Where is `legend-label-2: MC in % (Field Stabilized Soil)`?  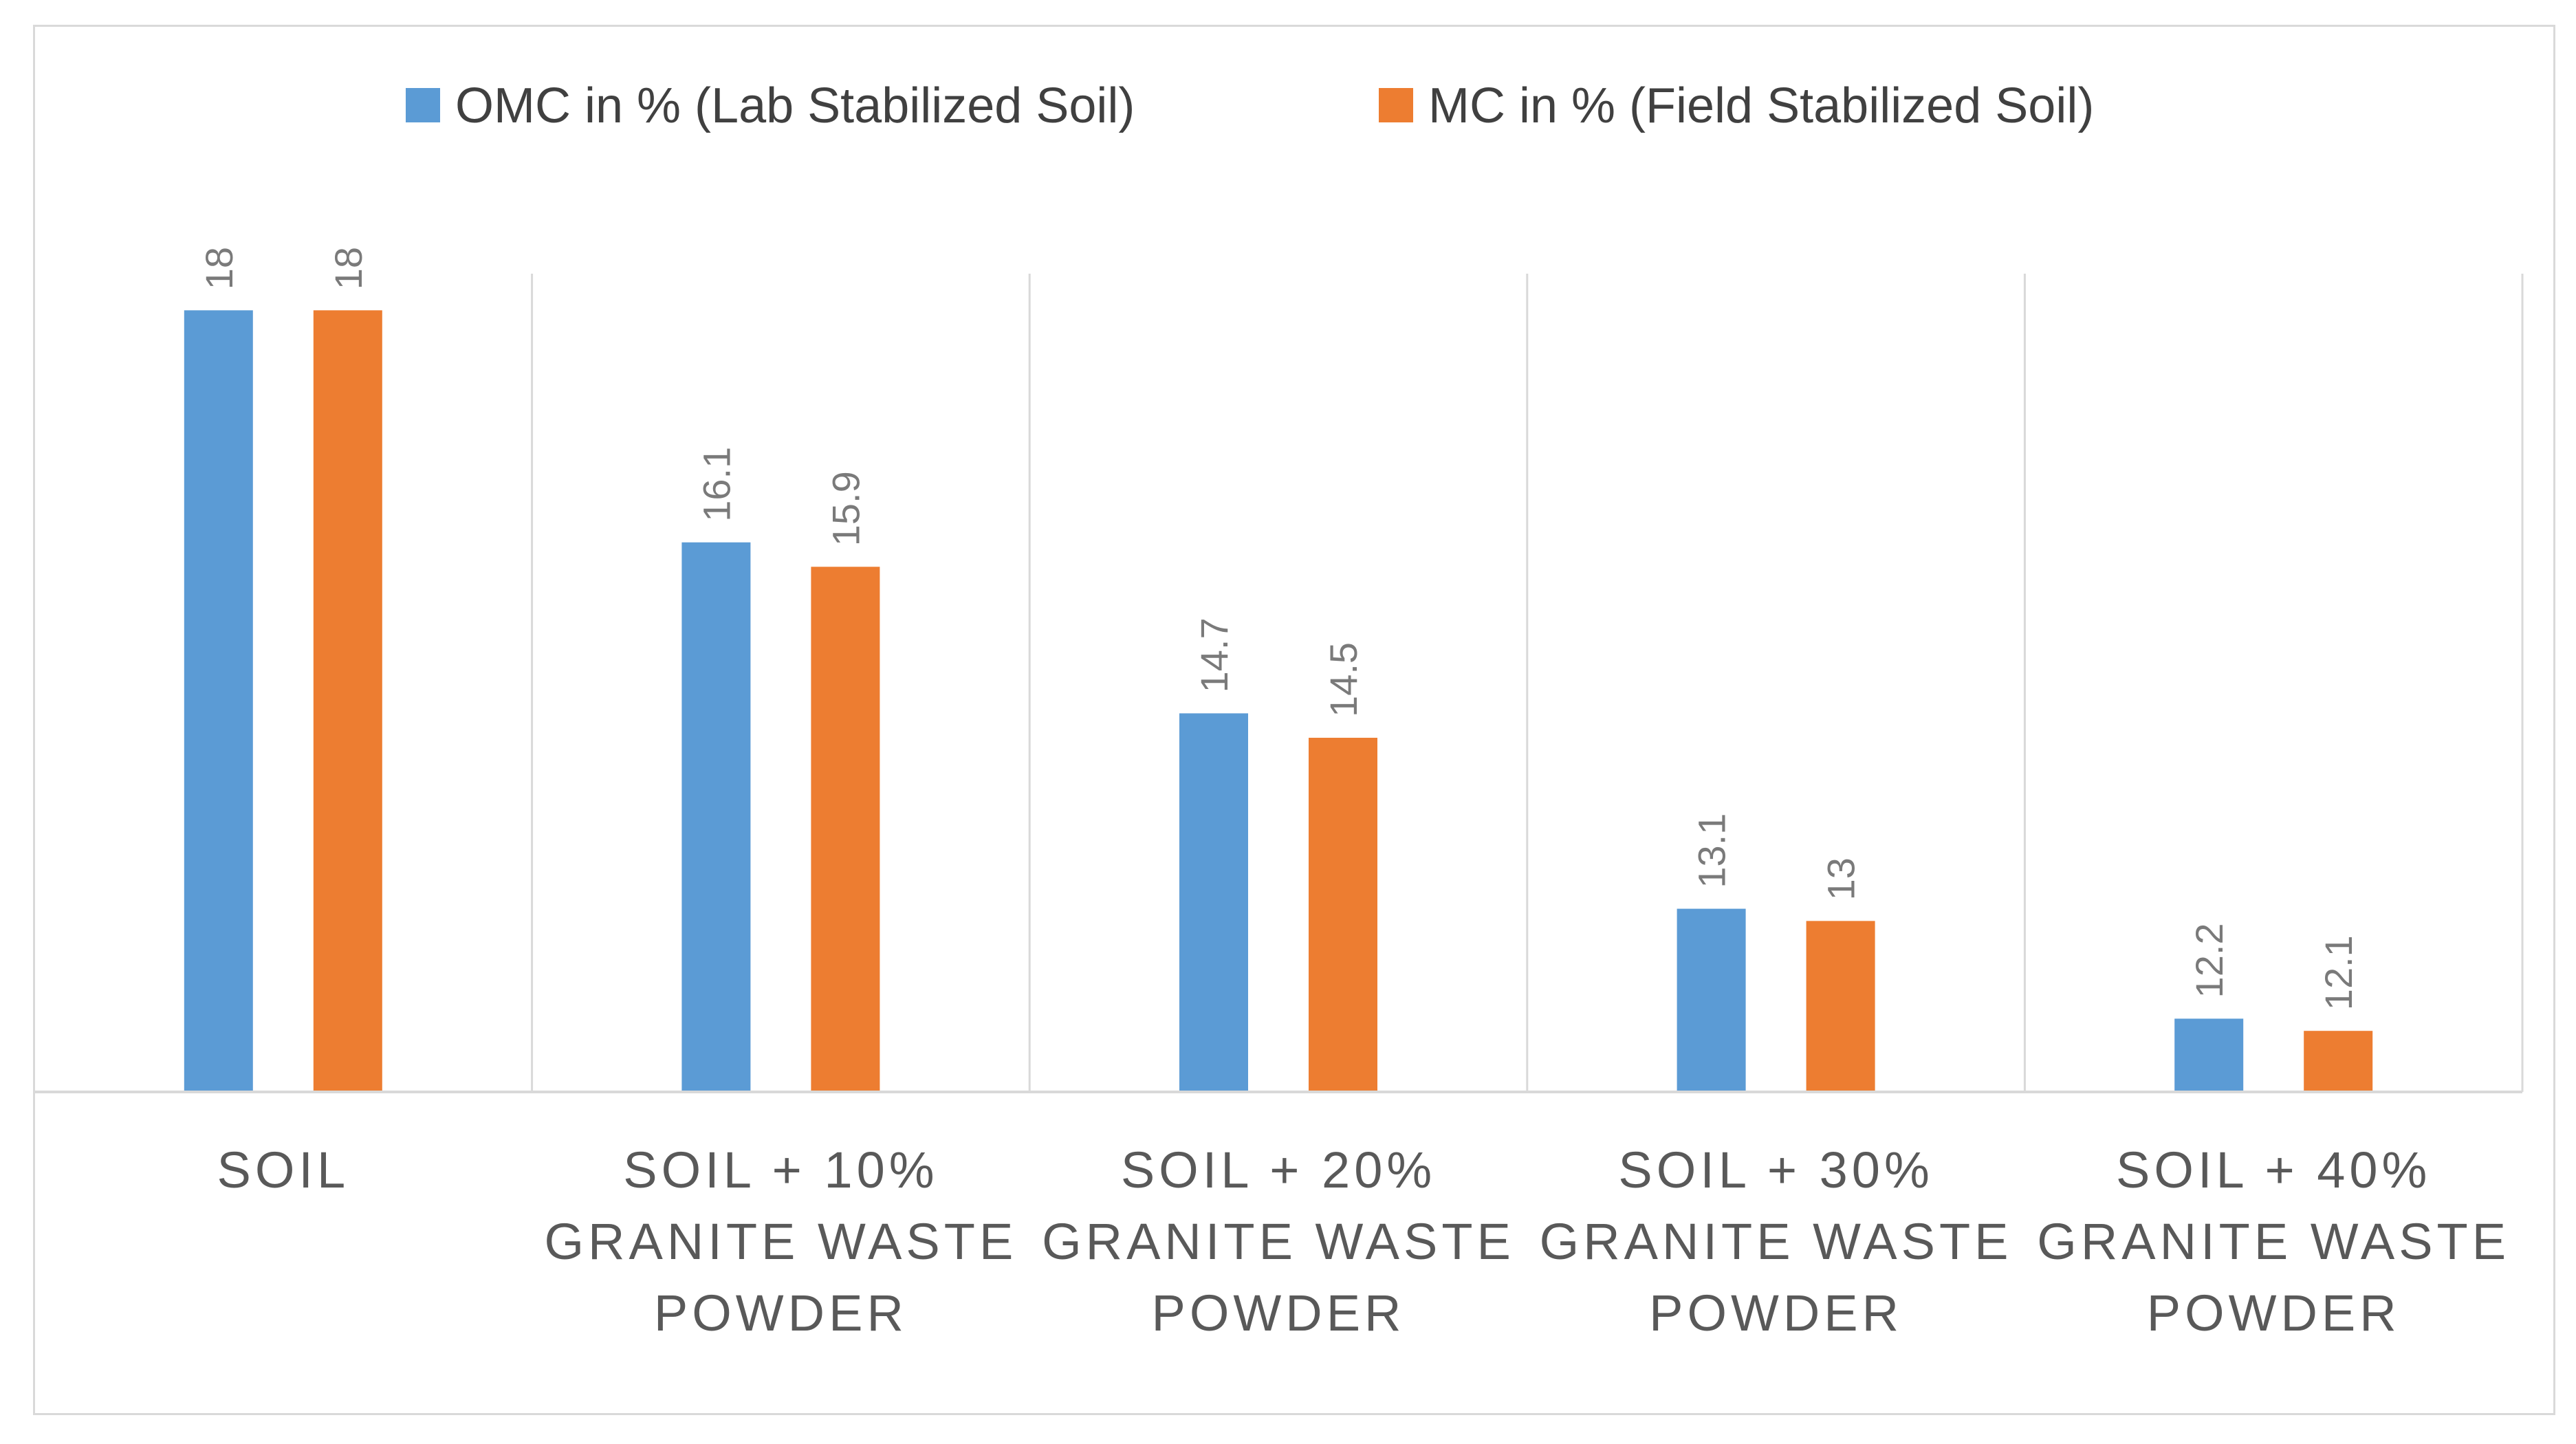
legend-label-2: MC in % (Field Stabilized Soil) is located at coordinates (1761, 105).